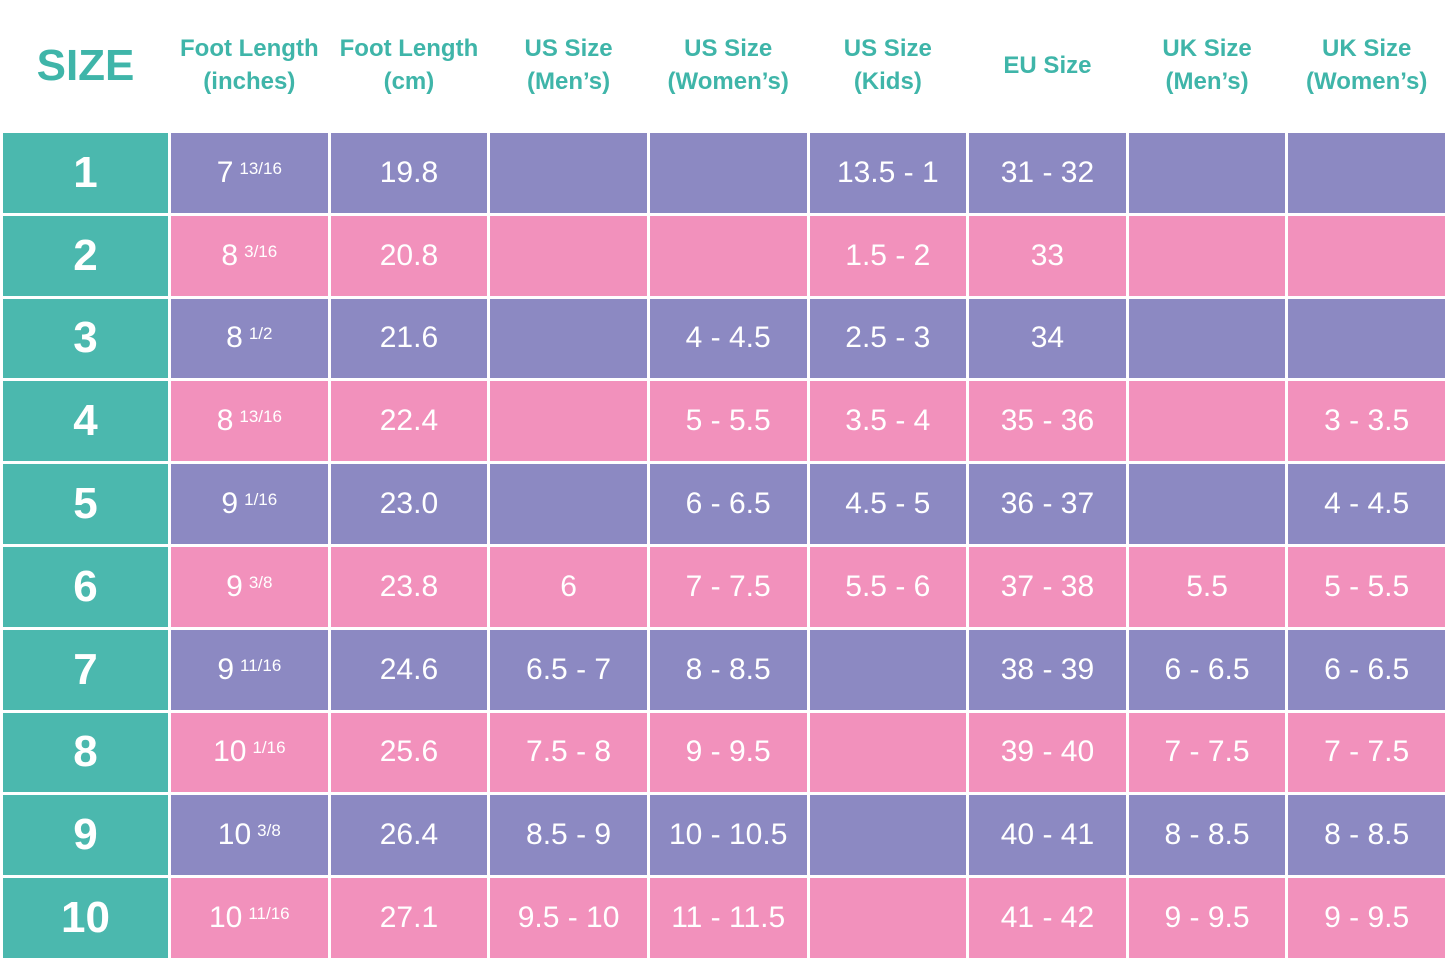 Image resolution: width=1445 pixels, height=961 pixels. I want to click on header-line: SIZE, so click(85, 65).